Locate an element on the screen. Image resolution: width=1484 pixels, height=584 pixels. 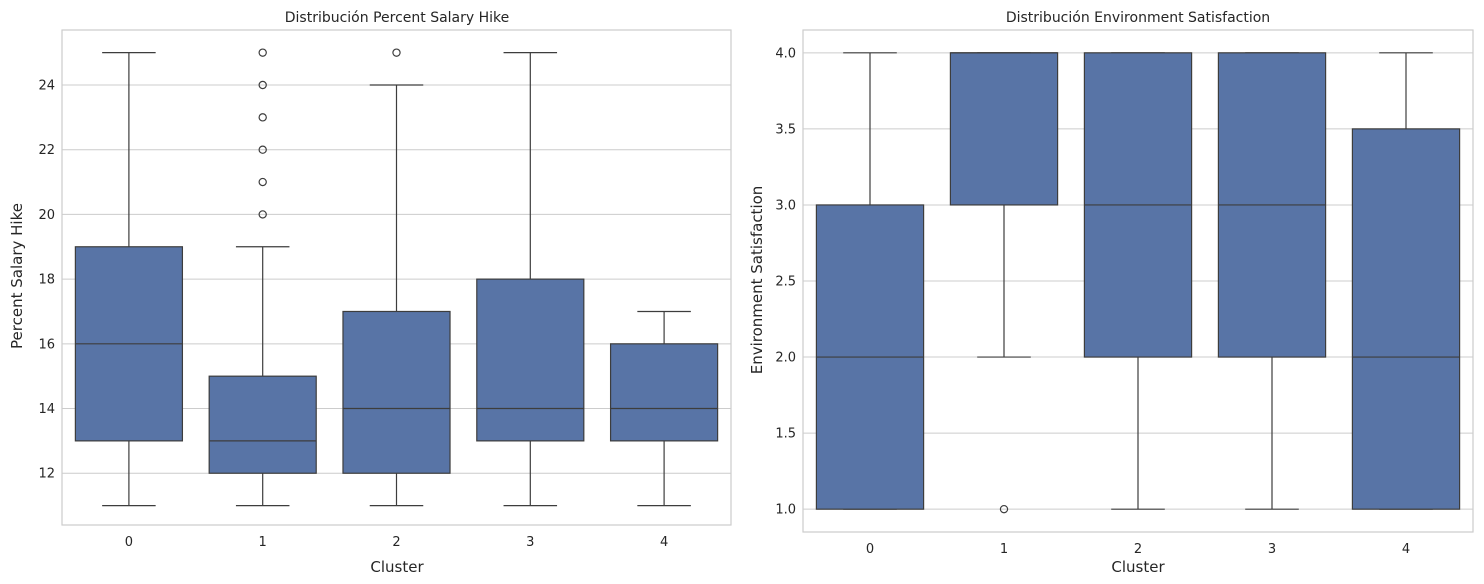
y-tick-label: 1.0 is located at coordinates (785, 510).